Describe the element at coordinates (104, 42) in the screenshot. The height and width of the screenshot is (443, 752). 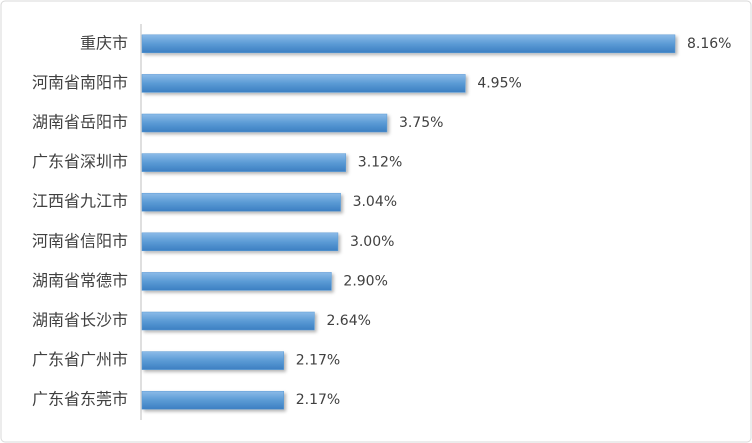
I see `y-tick-label: 重庆市` at that location.